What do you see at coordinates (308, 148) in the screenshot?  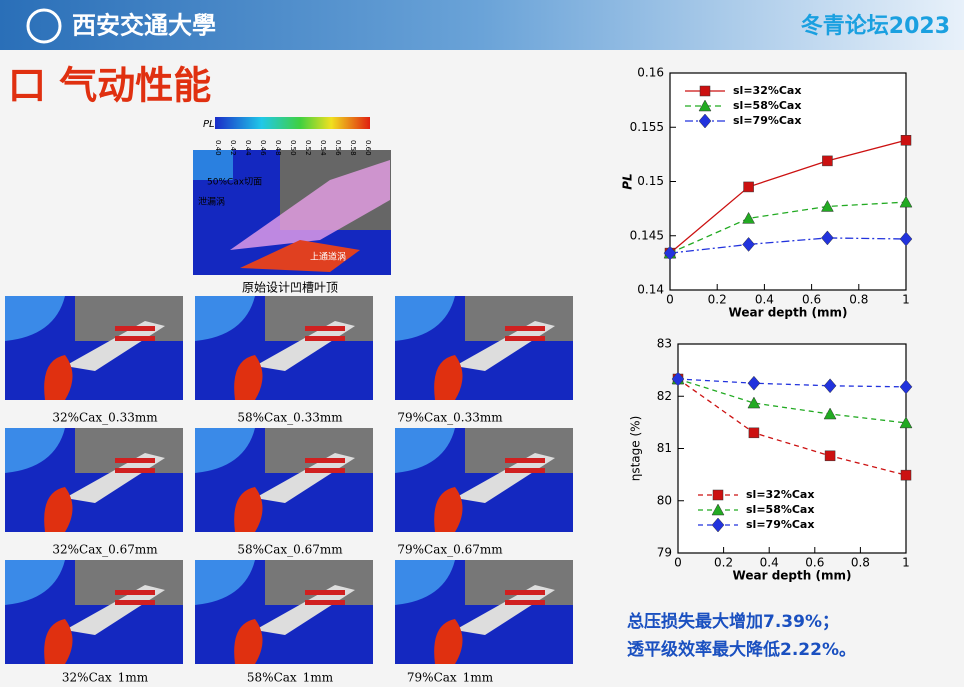 I see `colorbar-tick: 0.52` at bounding box center [308, 148].